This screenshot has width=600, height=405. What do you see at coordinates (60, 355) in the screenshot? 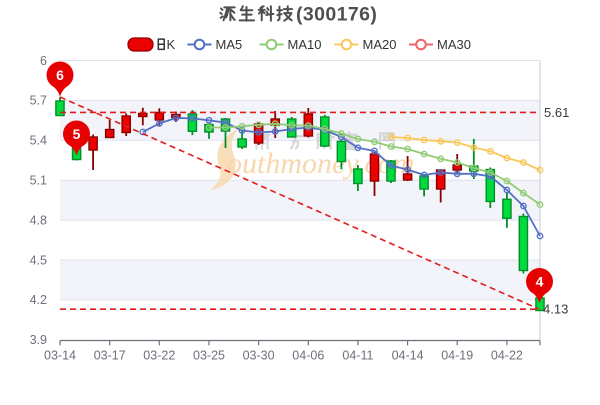
I see `svg-text: 03-14` at bounding box center [60, 355].